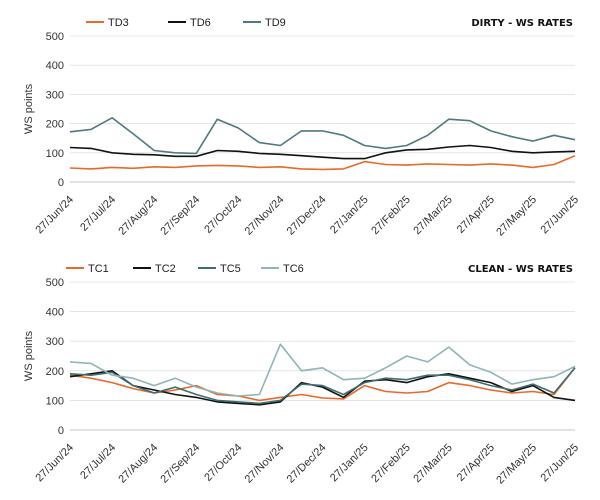  Describe the element at coordinates (322, 152) in the screenshot. I see `series-line-td6` at that location.